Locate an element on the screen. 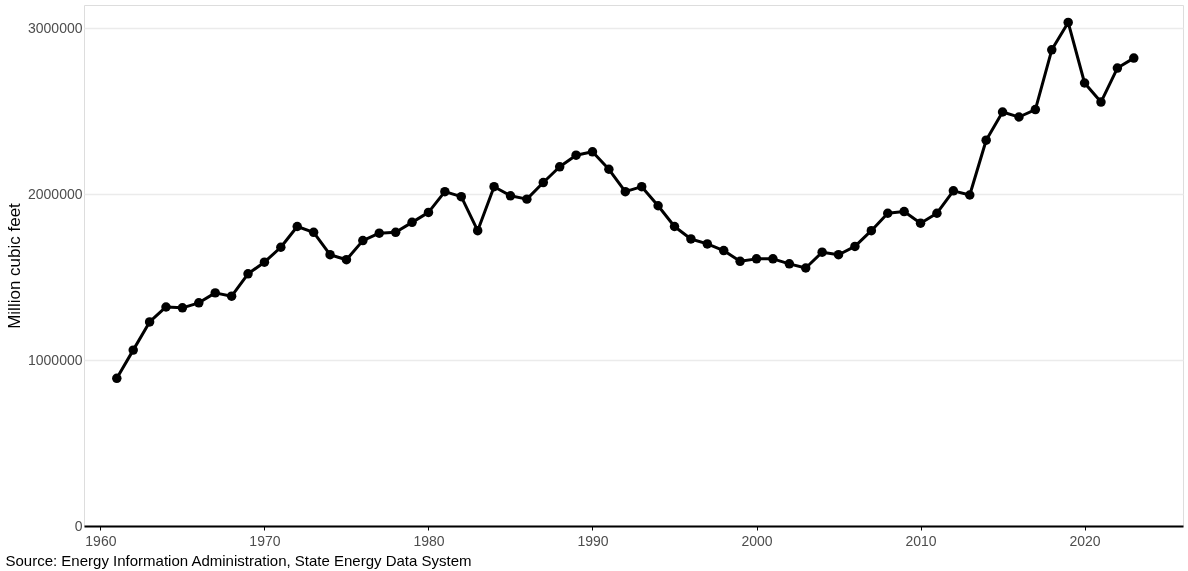  x-tick-label: 1980 is located at coordinates (429, 540).